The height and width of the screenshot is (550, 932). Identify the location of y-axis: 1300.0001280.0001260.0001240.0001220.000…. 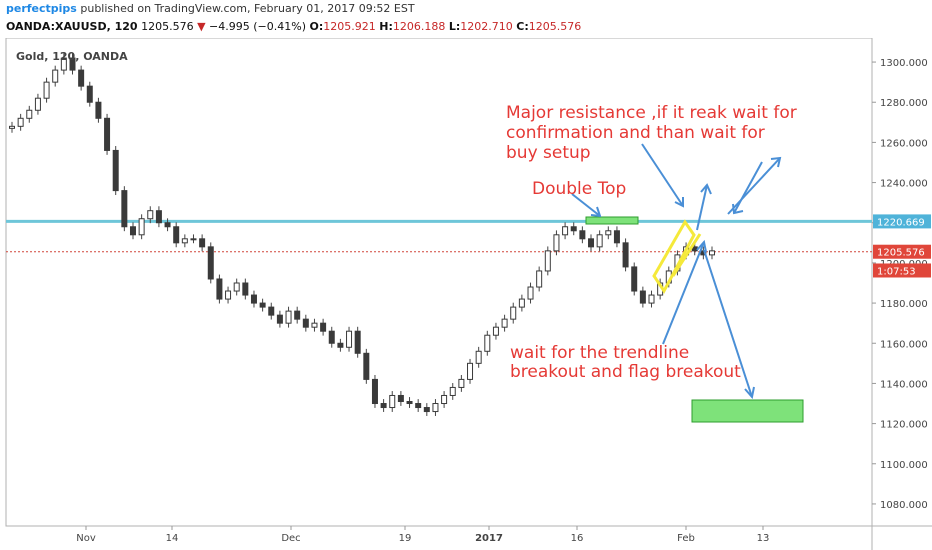
(900, 284).